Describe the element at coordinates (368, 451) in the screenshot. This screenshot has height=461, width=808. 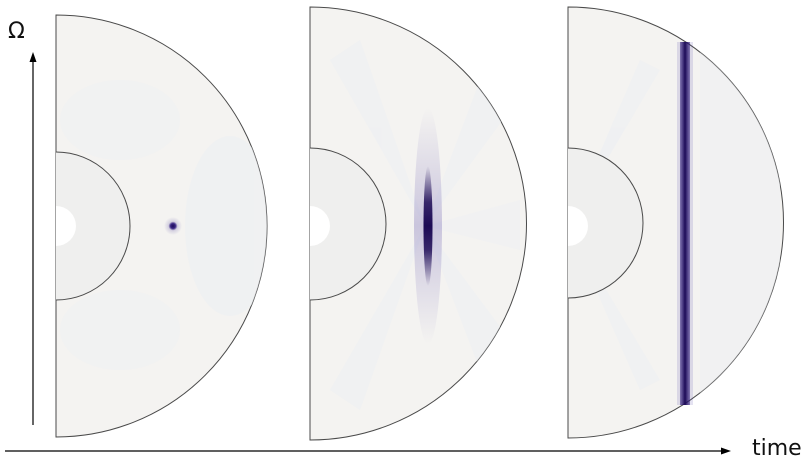
I see `time-axis` at that location.